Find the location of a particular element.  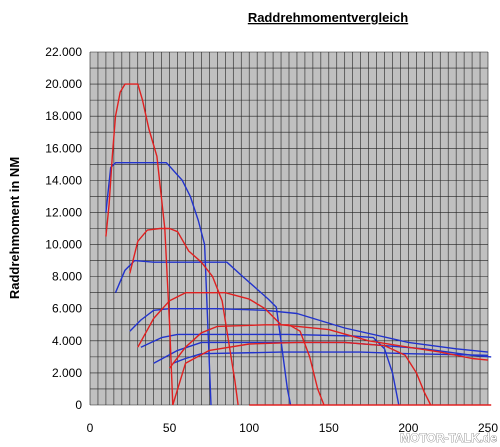

y-tick-label: 14.000 is located at coordinates (63, 180).